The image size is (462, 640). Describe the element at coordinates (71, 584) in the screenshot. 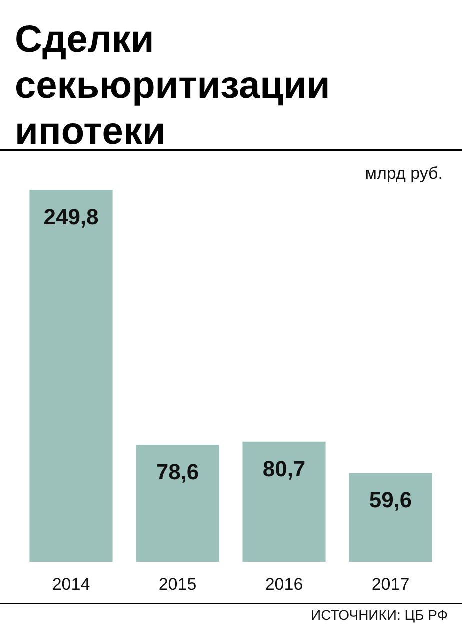

I see `x-tick-label: 2014` at that location.